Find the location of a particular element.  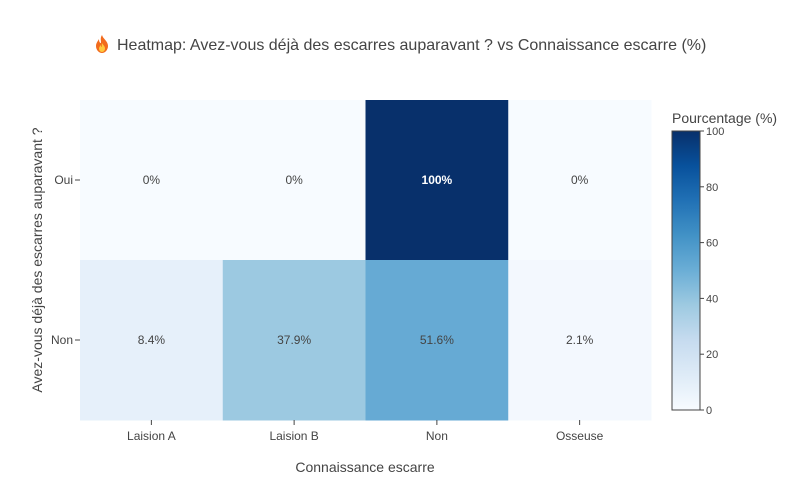

y-tick-label: Non is located at coordinates (62, 340).